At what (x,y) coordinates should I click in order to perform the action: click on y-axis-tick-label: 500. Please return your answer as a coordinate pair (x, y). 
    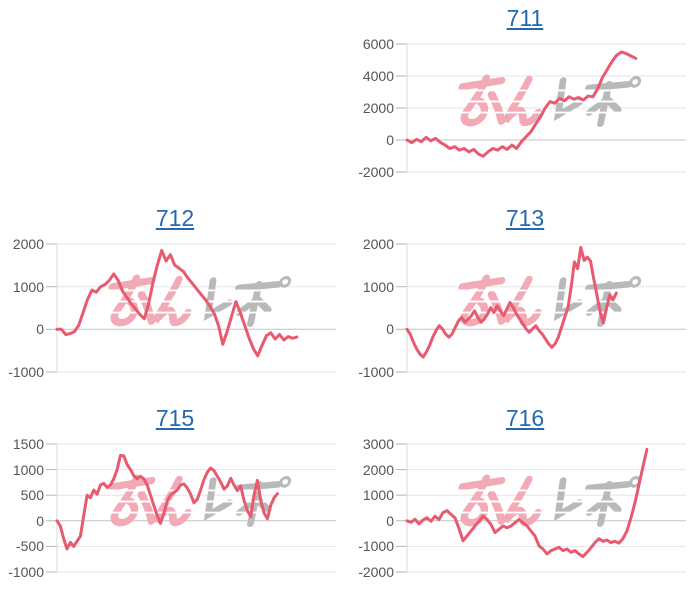
    Looking at the image, I should click on (32, 495).